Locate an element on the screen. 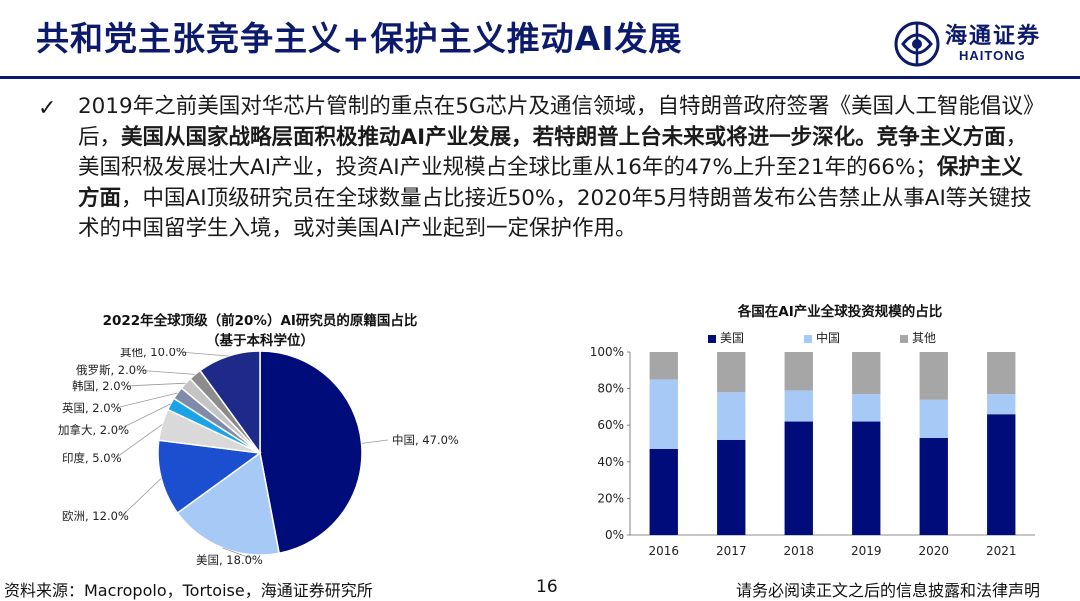 The width and height of the screenshot is (1080, 601). pie-chart-subtitle: （基于本科学位） is located at coordinates (260, 341).